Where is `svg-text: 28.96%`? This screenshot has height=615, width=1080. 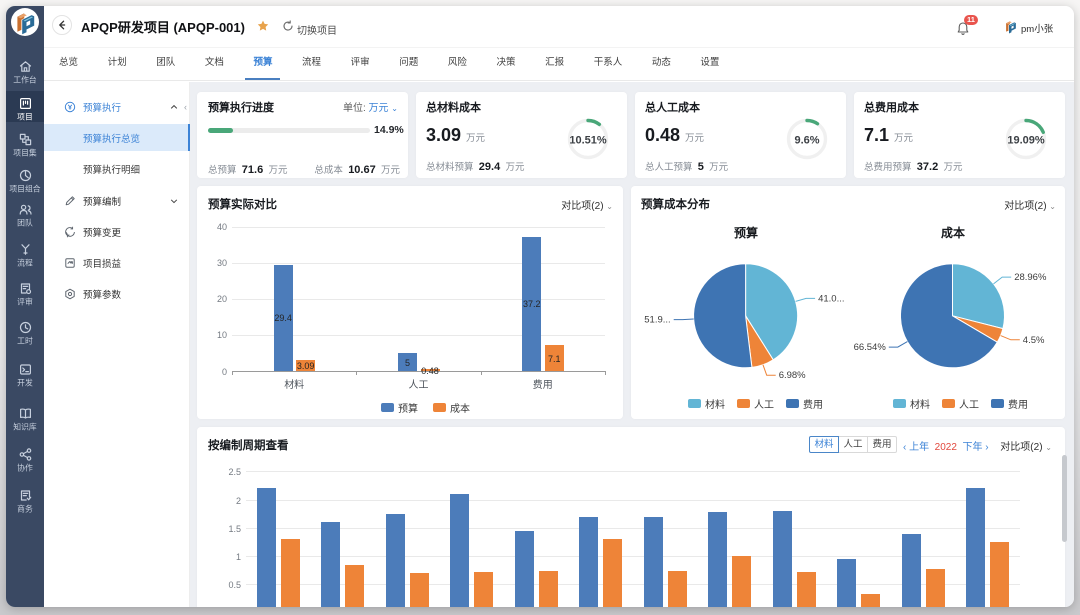
svg-text: 28.96% is located at coordinates (1030, 277).